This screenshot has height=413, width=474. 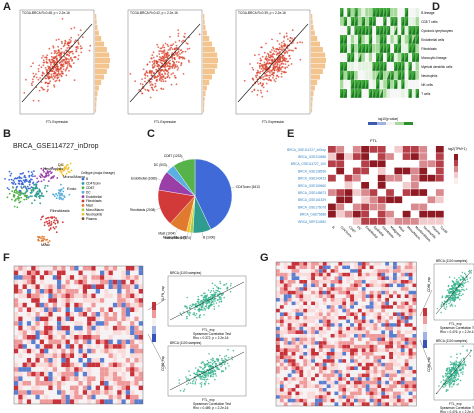 What do you see at coordinates (90, 188) in the screenshot?
I see `umap-legend-label: CD8T` at bounding box center [90, 188].